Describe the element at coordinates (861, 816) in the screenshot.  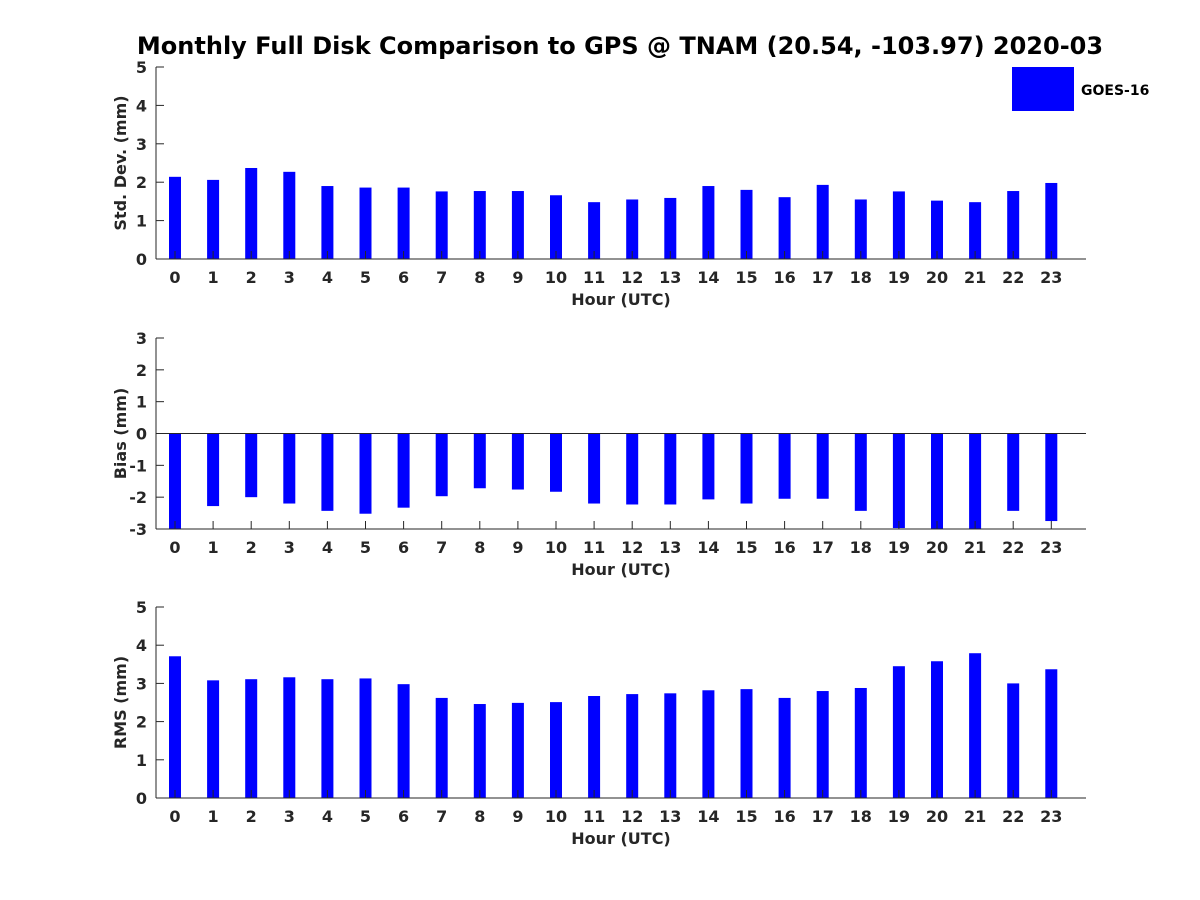
I see `x-tick-label: 18` at that location.